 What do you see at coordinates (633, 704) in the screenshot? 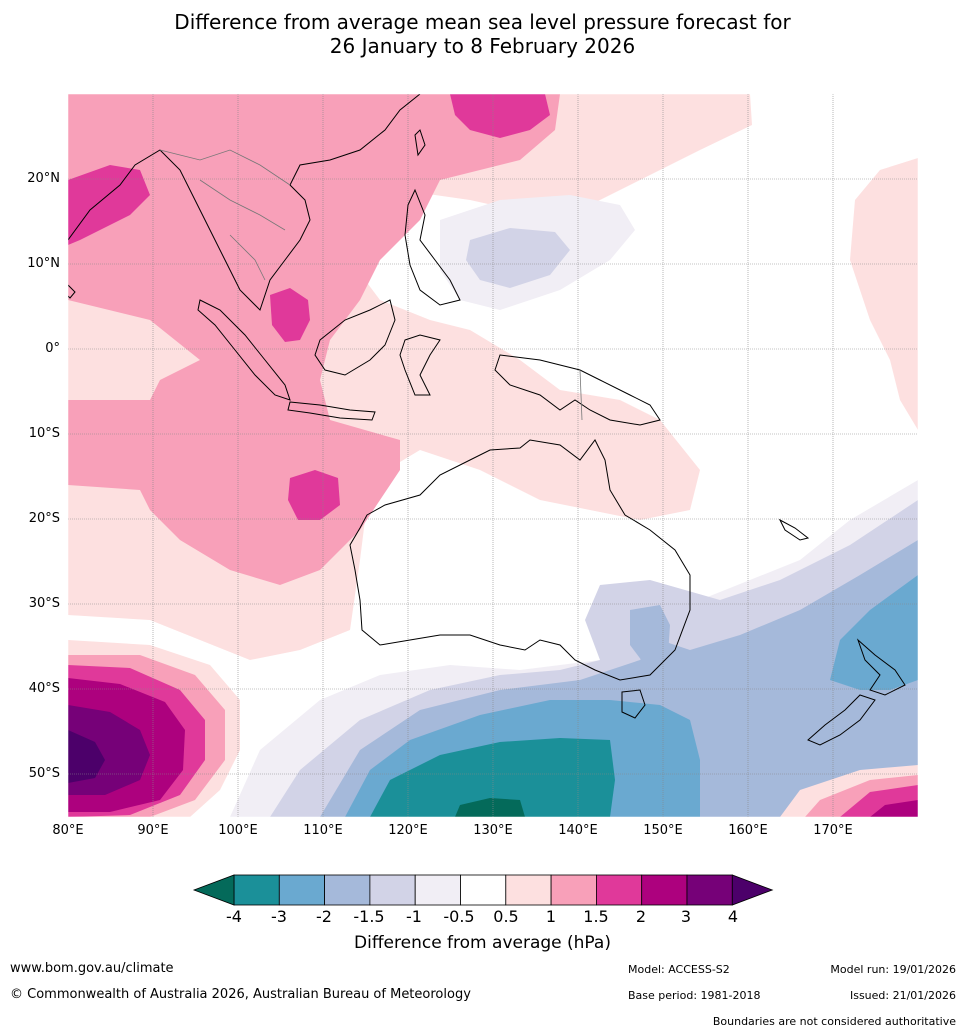
I see `tasmania-coastline` at bounding box center [633, 704].